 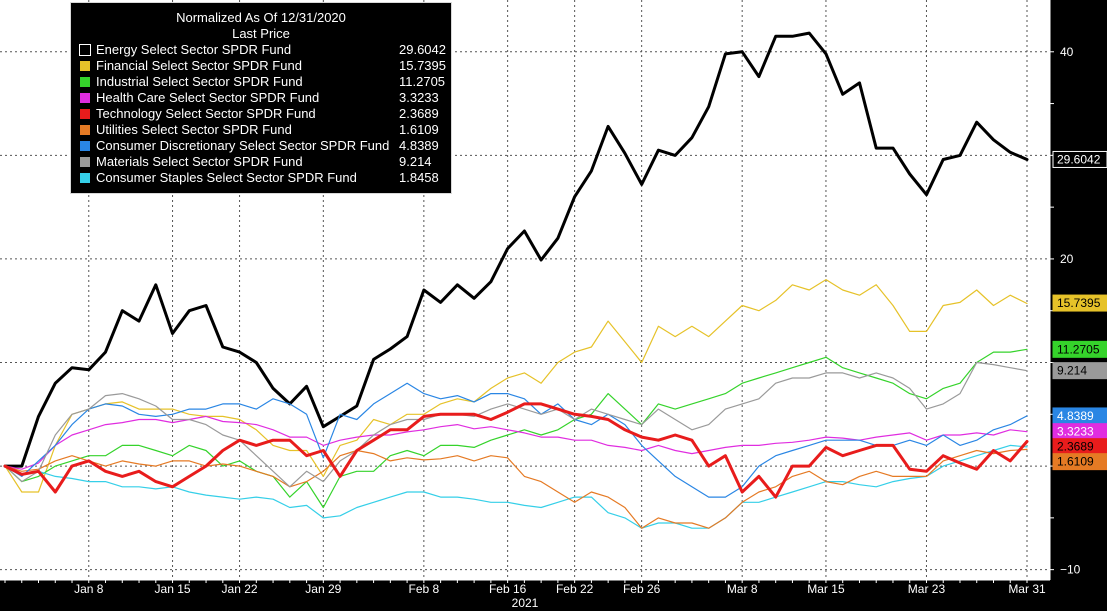 I want to click on legend-item-name: Consumer Staples Select Sector SPDR Fund, so click(x=226, y=177).